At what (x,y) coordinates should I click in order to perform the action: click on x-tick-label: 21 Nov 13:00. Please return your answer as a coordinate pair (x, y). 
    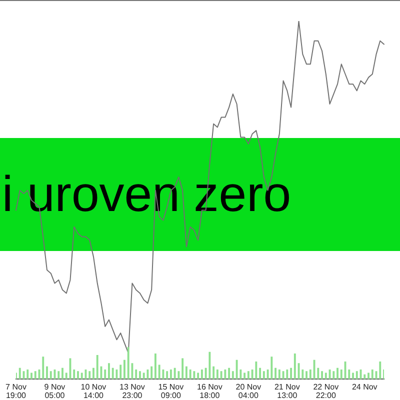
    Looking at the image, I should click on (287, 391).